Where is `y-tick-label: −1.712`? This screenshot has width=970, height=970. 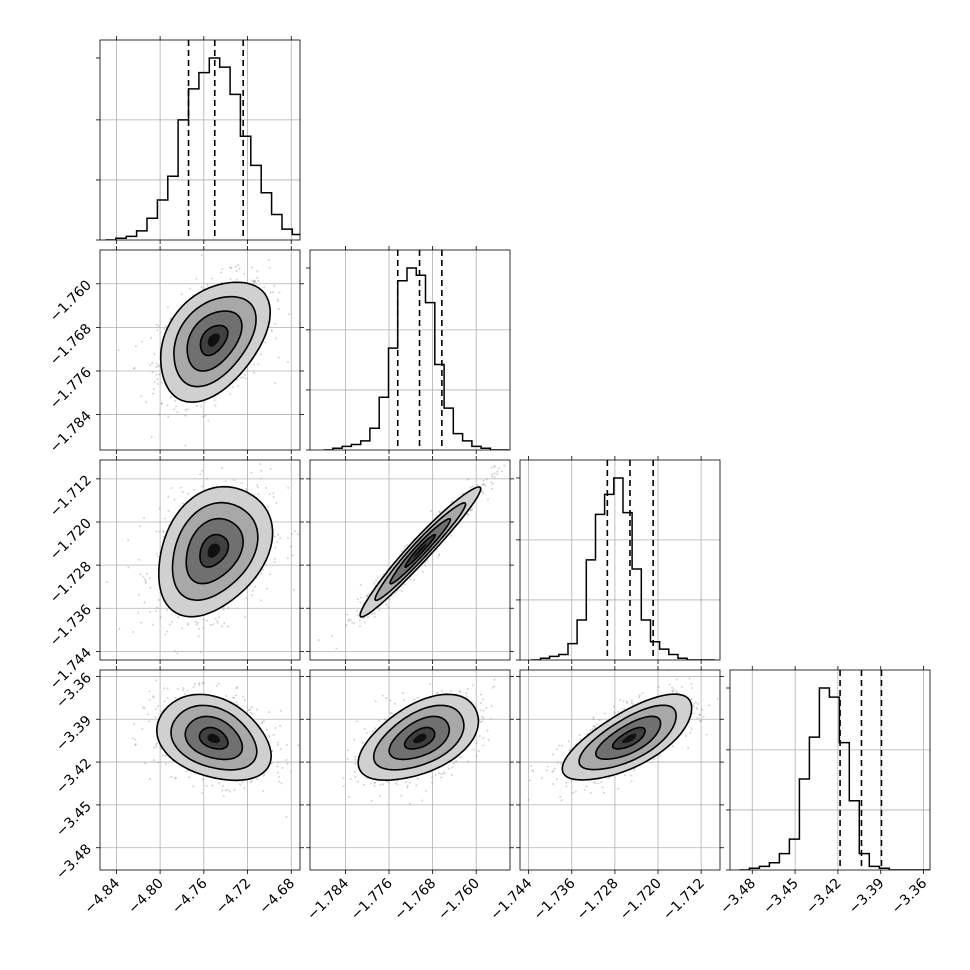 y-tick-label: −1.712 is located at coordinates (71, 496).